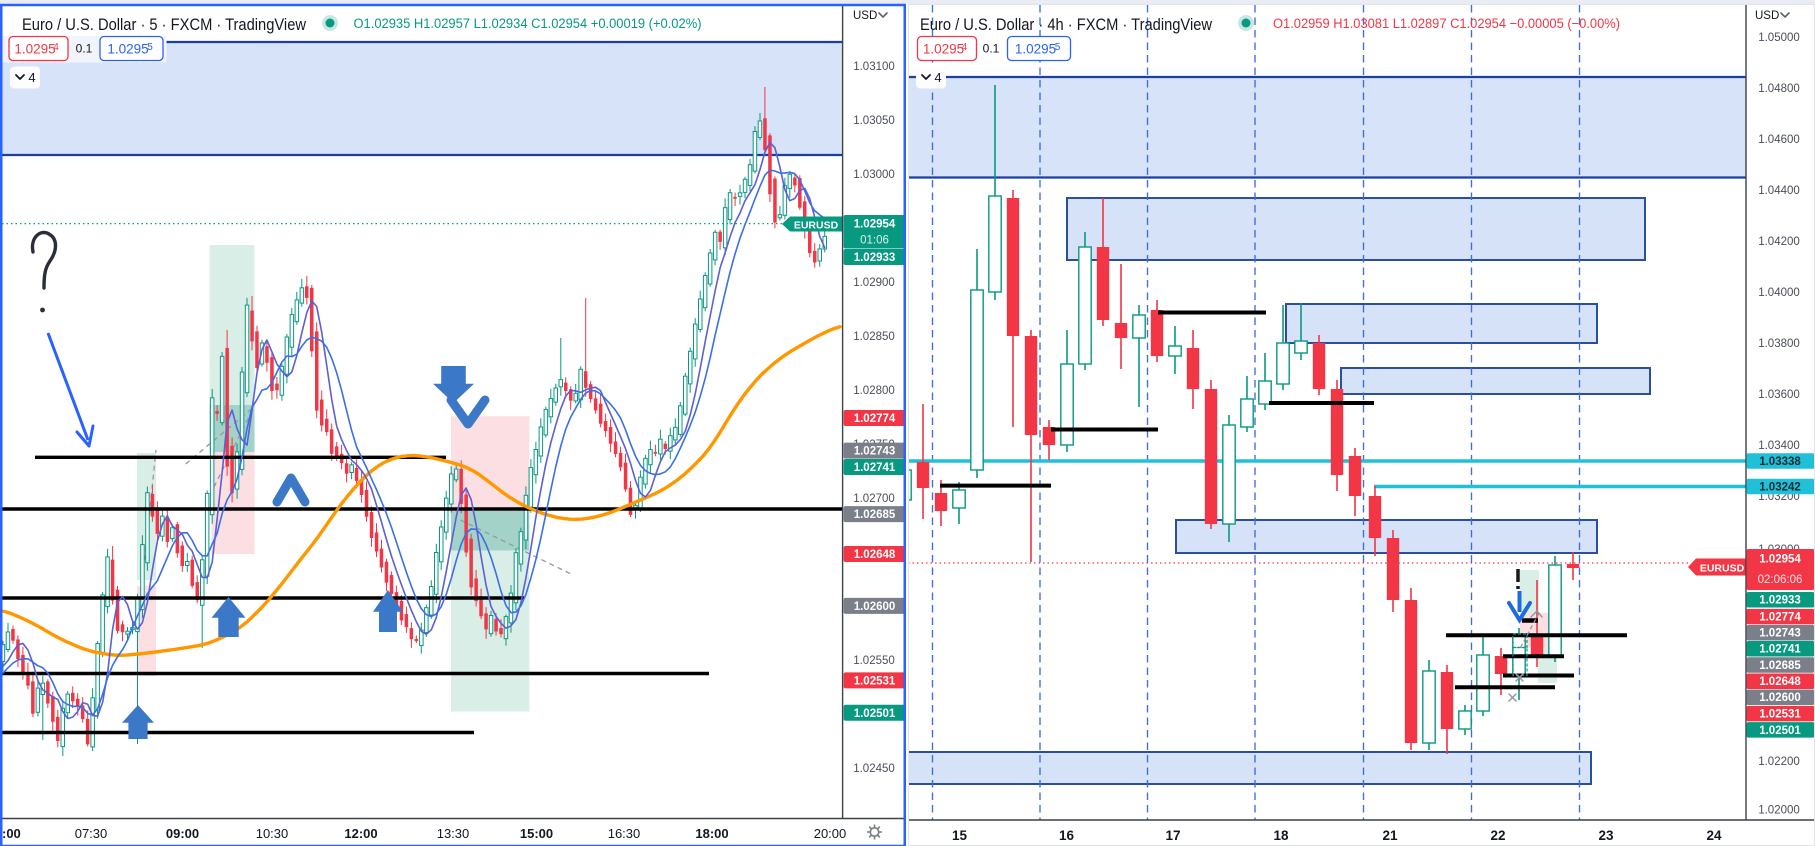 The width and height of the screenshot is (1815, 846). Describe the element at coordinates (1390, 835) in the screenshot. I see `svg-text: 21` at that location.